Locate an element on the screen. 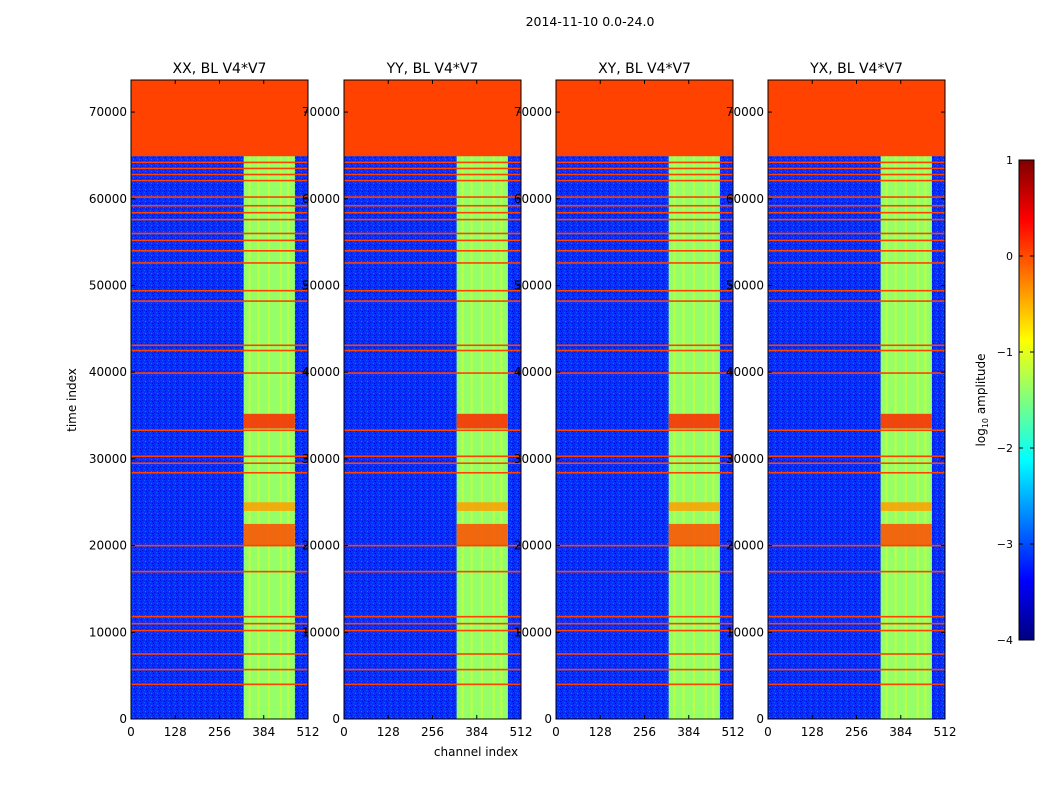 This screenshot has width=1050, height=800. colorbar-tick-label: 0 is located at coordinates (1009, 256).